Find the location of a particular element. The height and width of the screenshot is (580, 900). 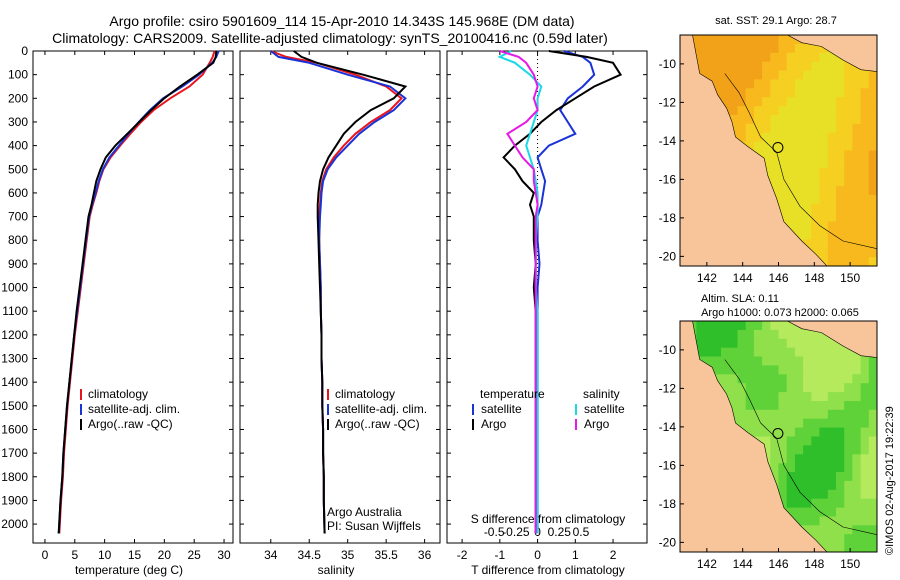

sla-map: 142 144 146 148 150 -10 -12 -14 -16 -18 -20 is located at coordinates (768, 445).